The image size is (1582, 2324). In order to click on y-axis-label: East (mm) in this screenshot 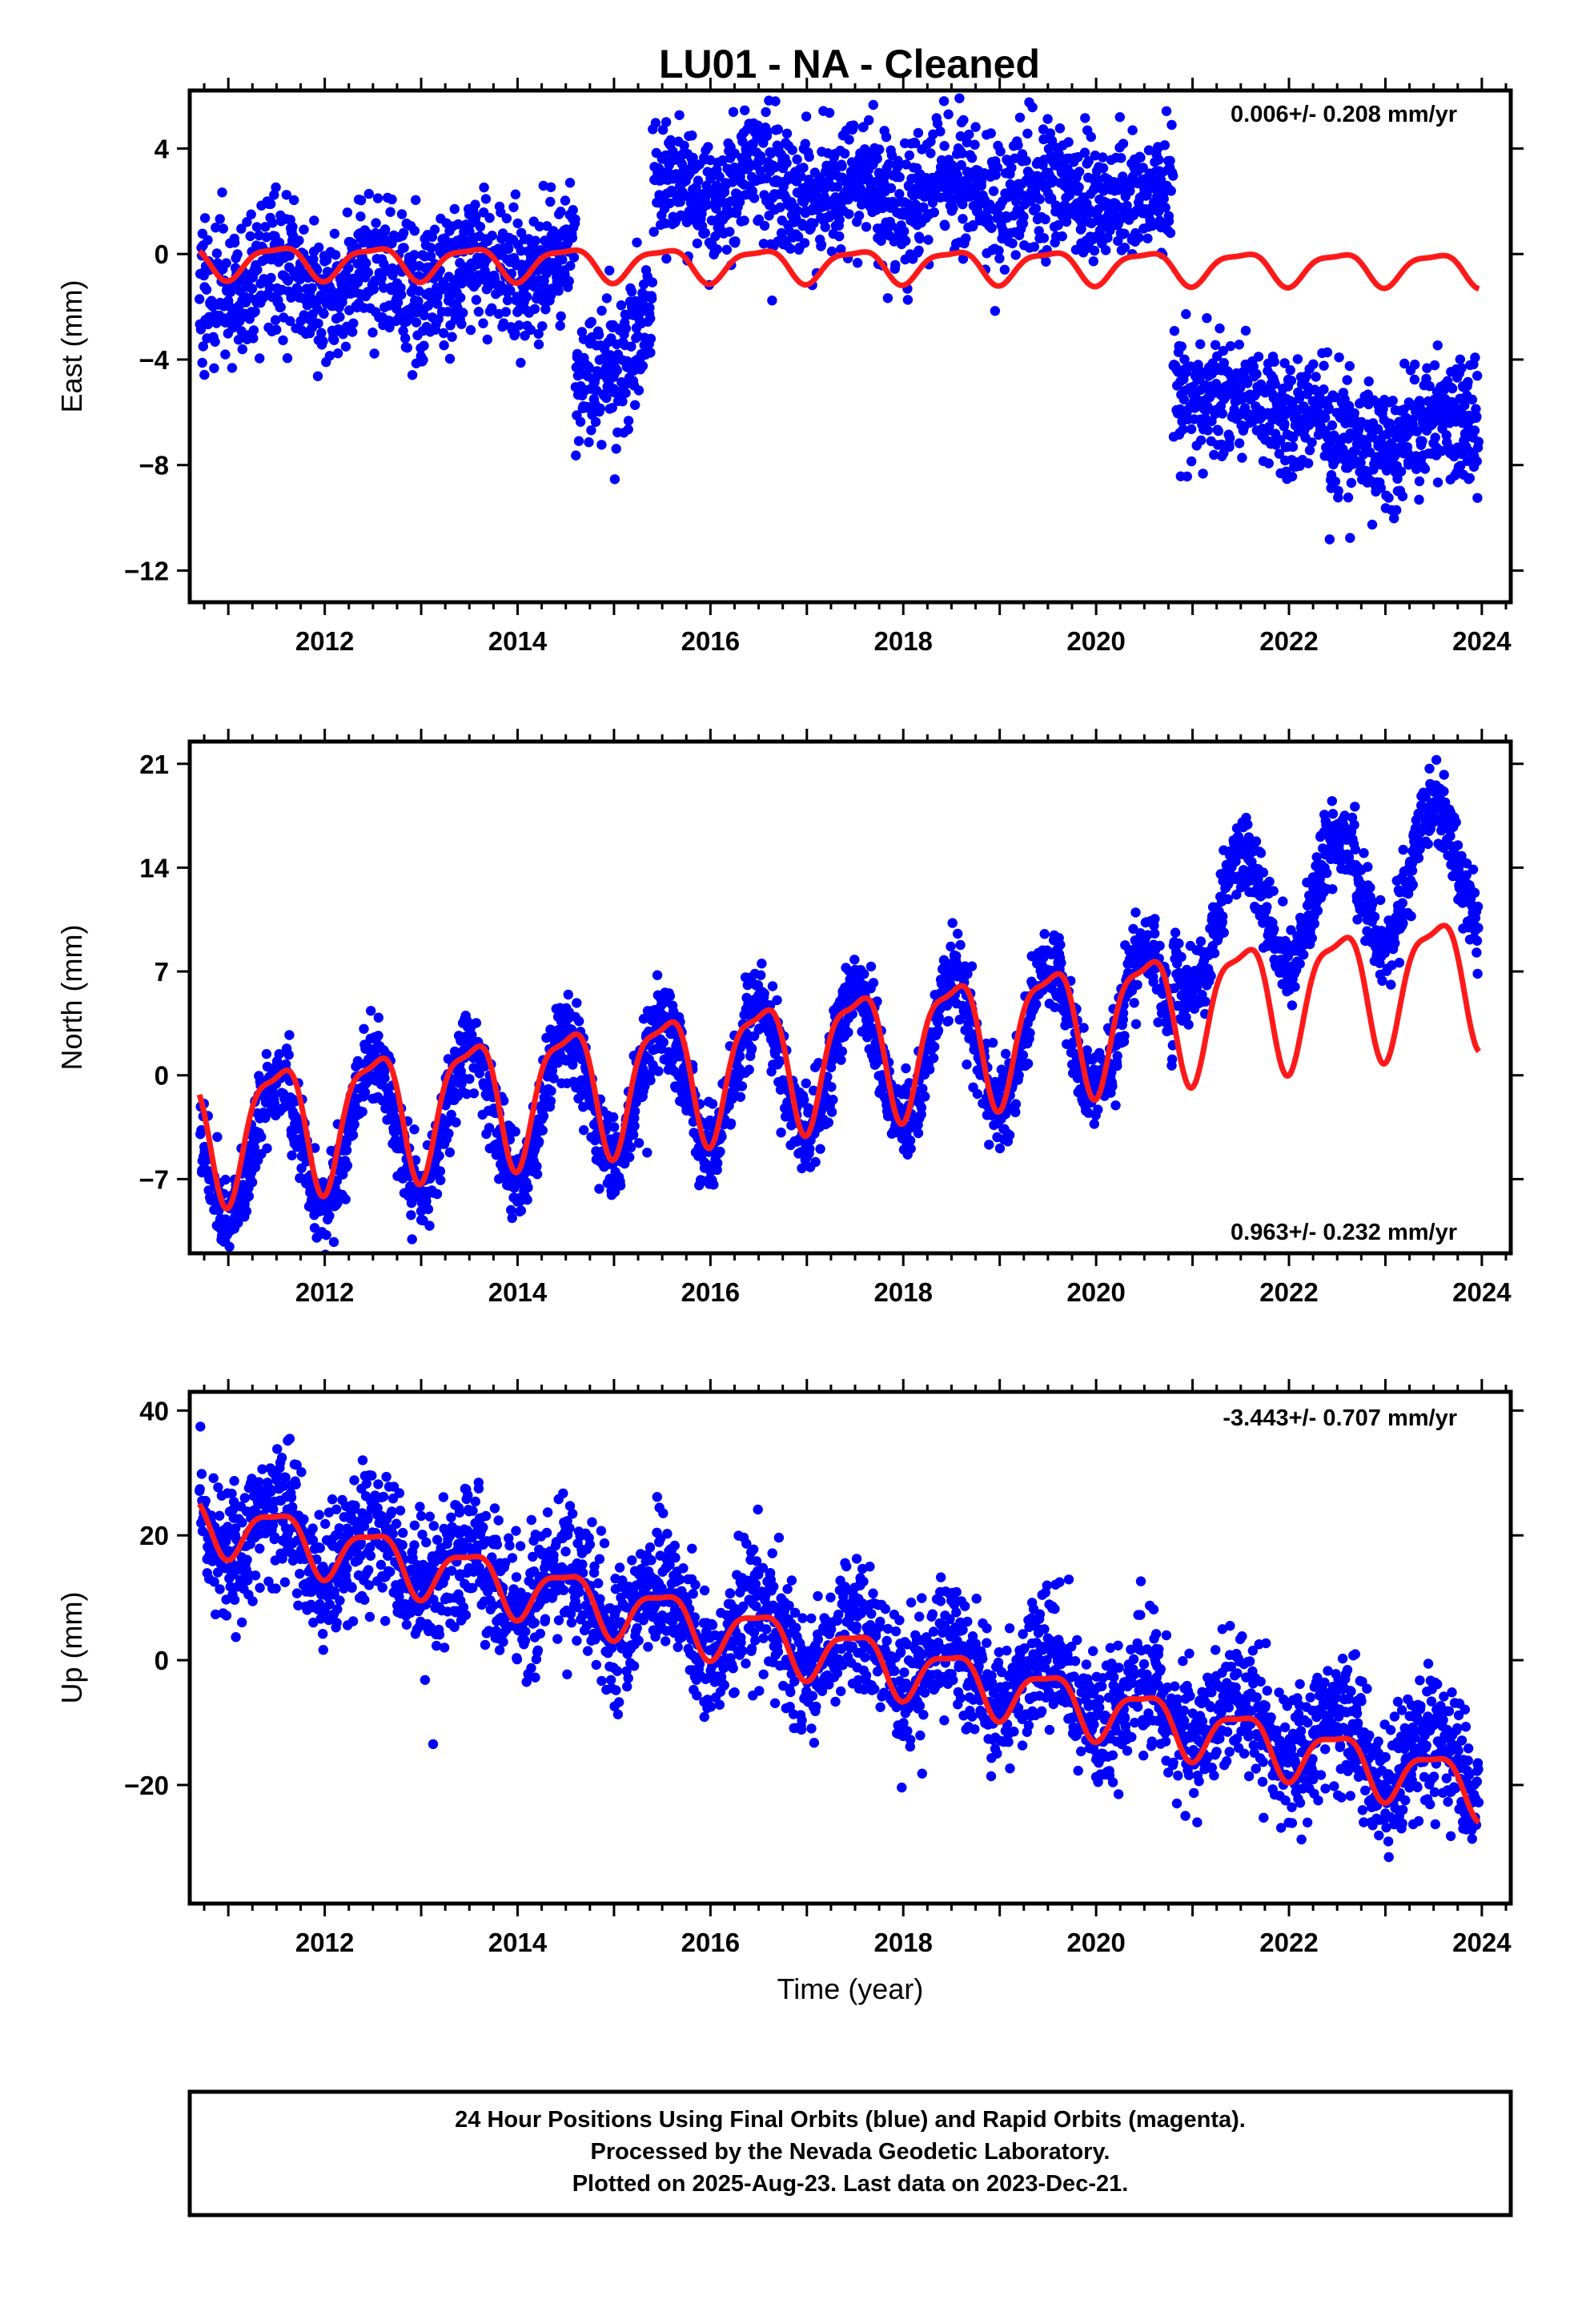, I will do `click(71, 346)`.